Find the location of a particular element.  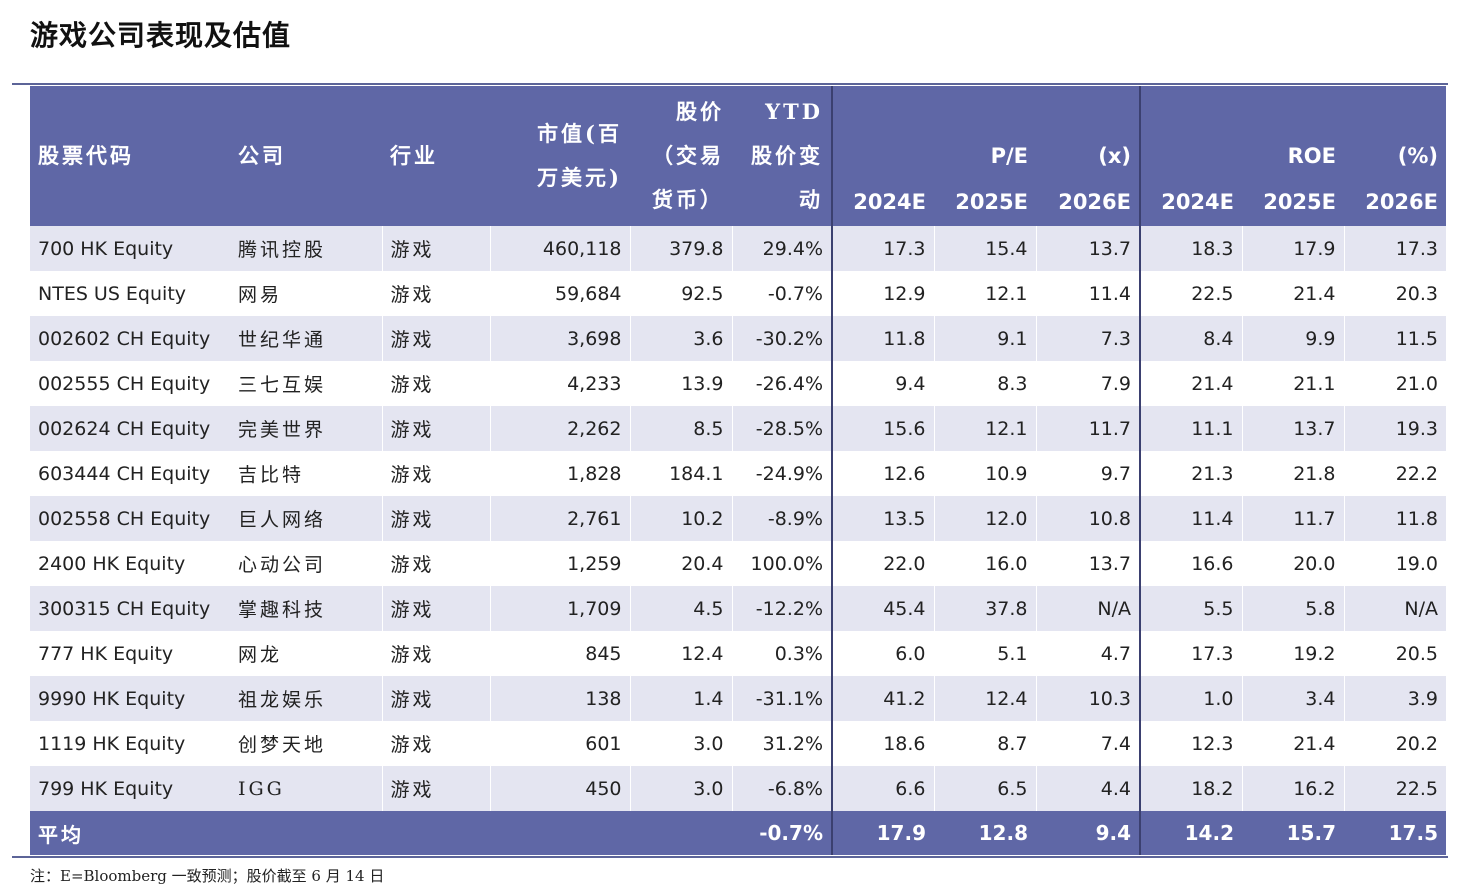

ticker-cell: 603444 CH Equity is located at coordinates (130, 473).